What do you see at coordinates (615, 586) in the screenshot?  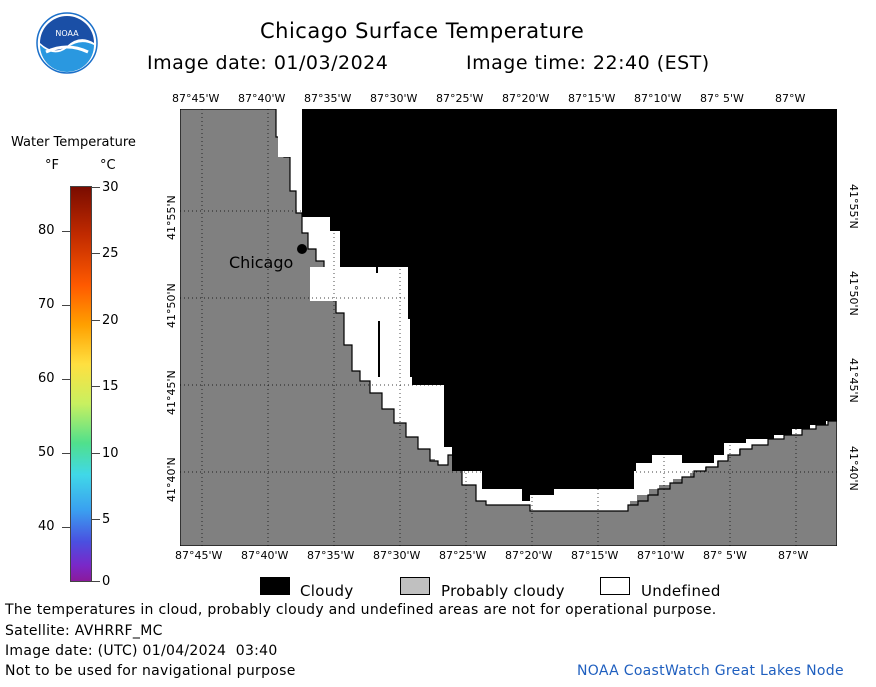 I see `undefined-swatch` at bounding box center [615, 586].